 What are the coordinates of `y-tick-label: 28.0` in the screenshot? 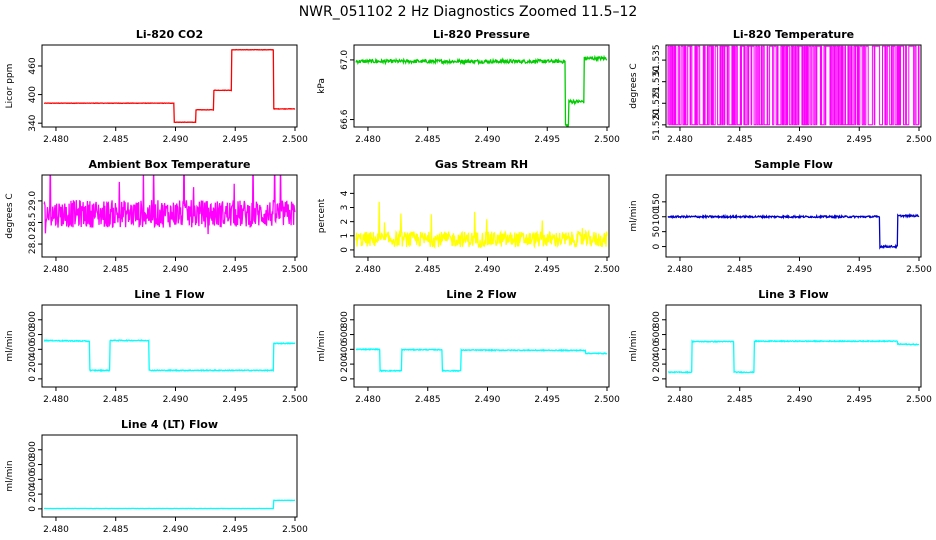 It's located at (33, 244).